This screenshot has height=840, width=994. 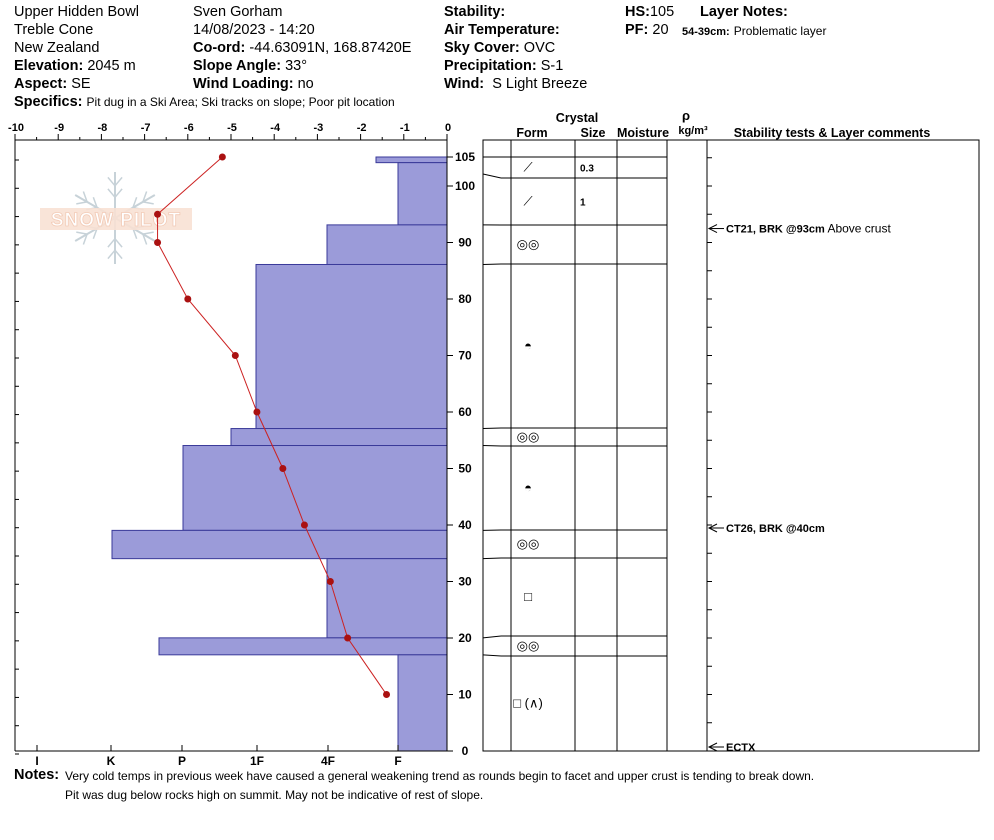 I want to click on stability-test-result: ECTX, so click(x=741, y=748).